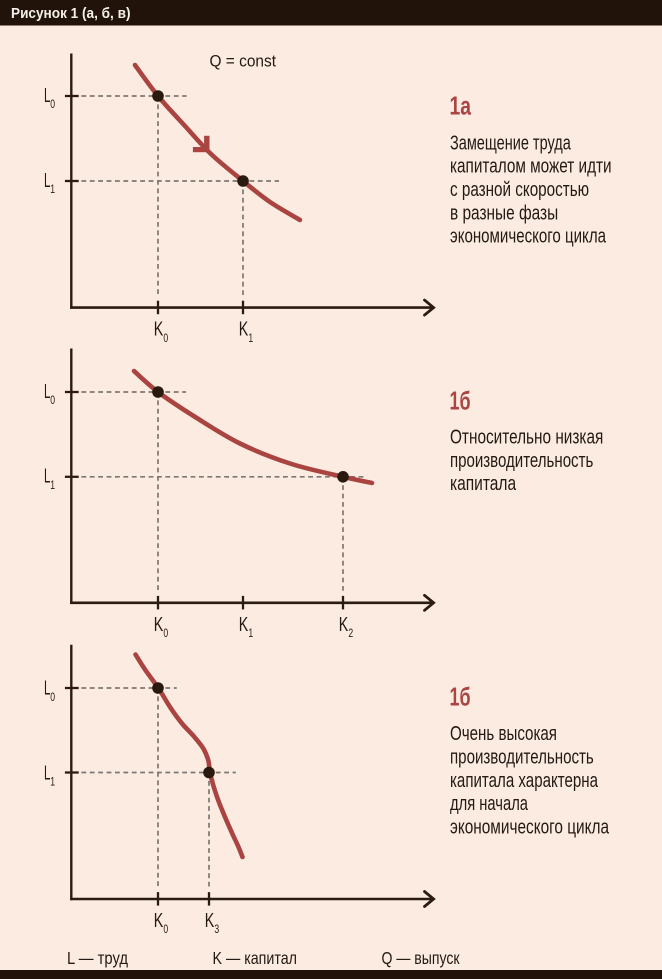 The width and height of the screenshot is (662, 979). I want to click on svg-text: Замещение труда, so click(510, 142).